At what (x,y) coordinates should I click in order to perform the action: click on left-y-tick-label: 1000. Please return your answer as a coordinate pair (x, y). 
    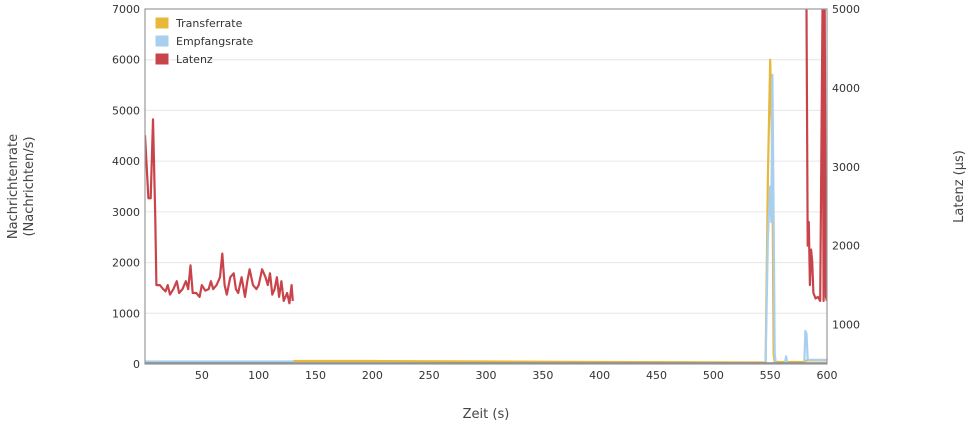
    Looking at the image, I should click on (126, 313).